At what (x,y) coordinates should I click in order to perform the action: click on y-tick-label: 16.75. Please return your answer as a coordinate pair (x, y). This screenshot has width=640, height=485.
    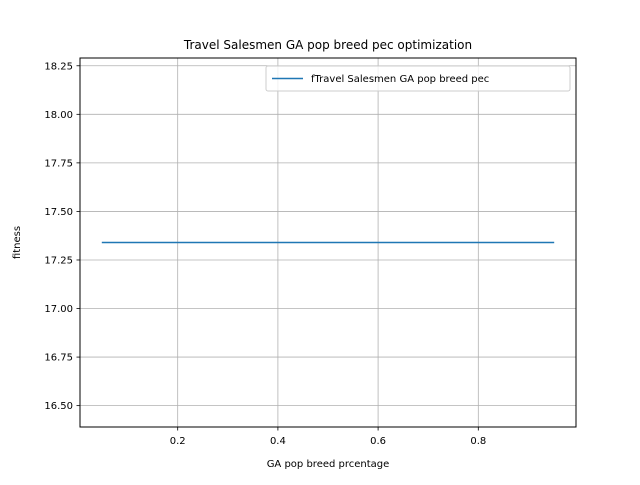
    Looking at the image, I should click on (58, 358).